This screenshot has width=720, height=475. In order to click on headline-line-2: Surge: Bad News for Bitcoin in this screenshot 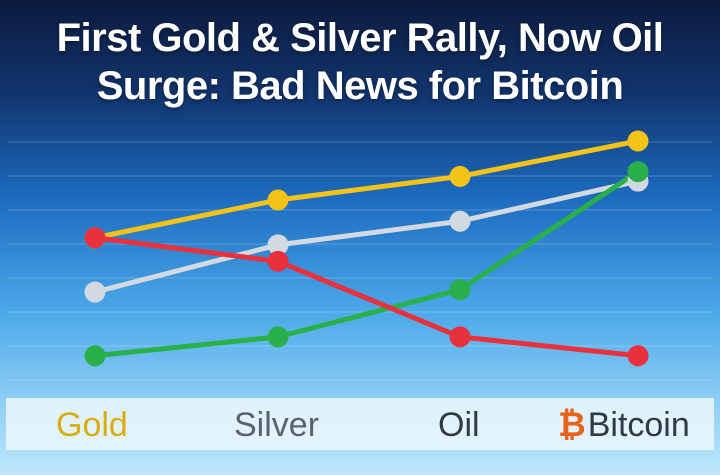, I will do `click(360, 86)`.